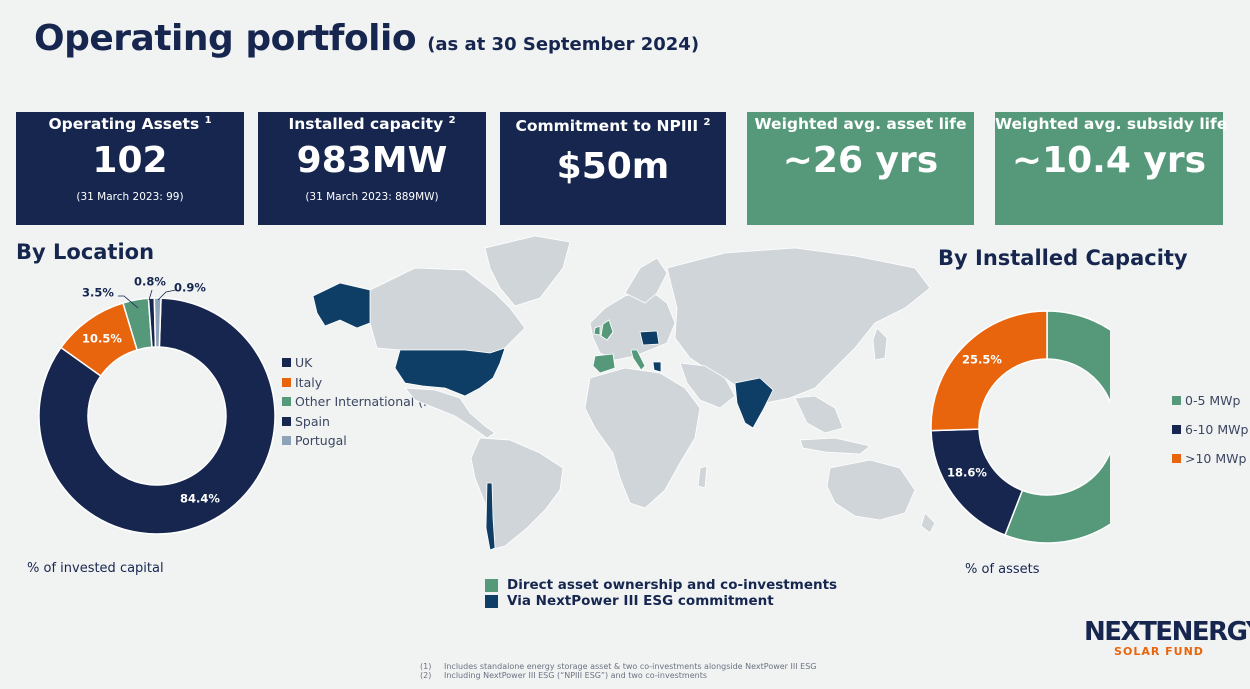 Image resolution: width=1250 pixels, height=689 pixels. I want to click on kpi-value: 102, so click(130, 161).